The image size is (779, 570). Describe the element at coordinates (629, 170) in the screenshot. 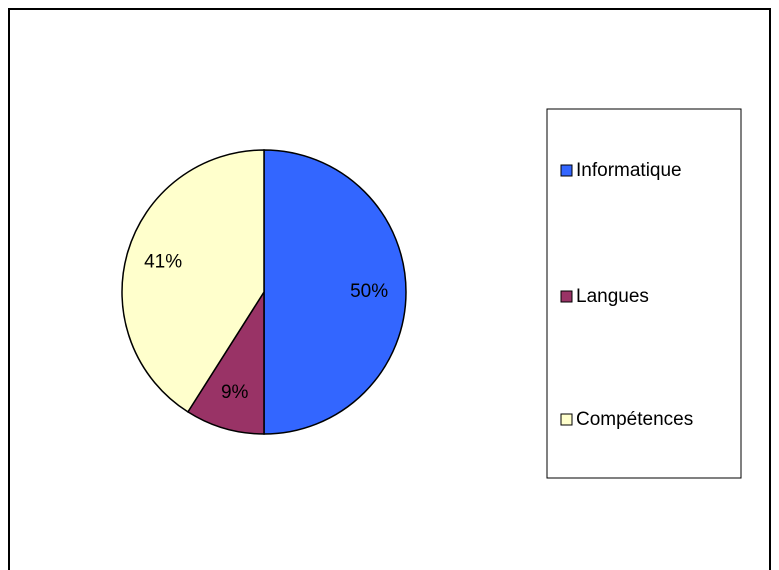

I see `legend-label: Informatique` at that location.